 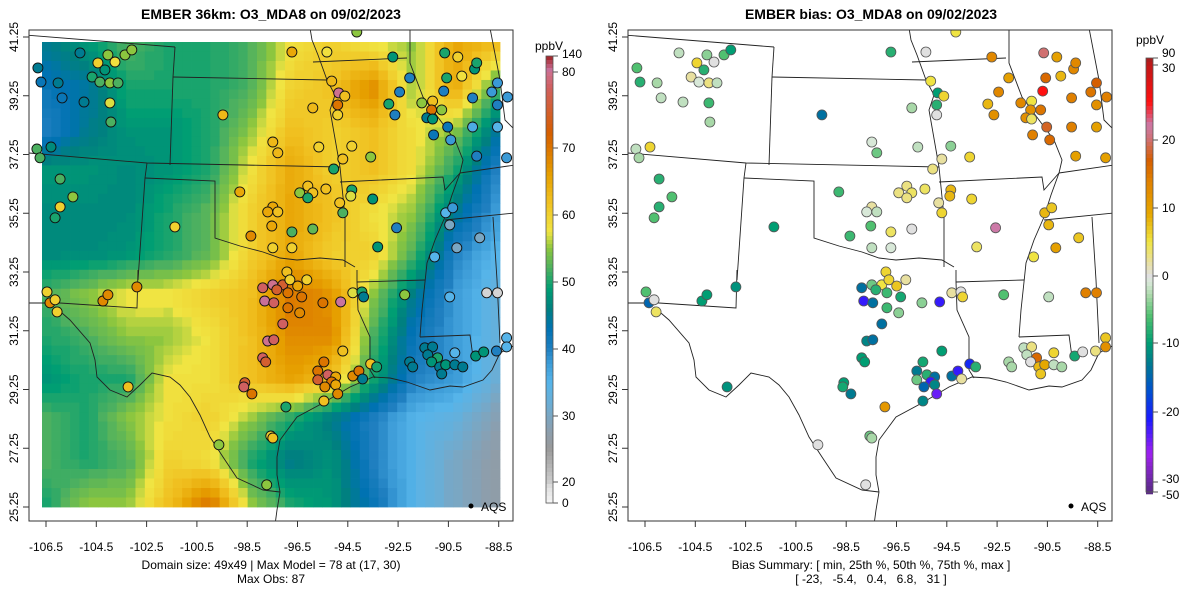 What do you see at coordinates (96, 547) in the screenshot?
I see `lon-tick-label: -104.5` at bounding box center [96, 547].